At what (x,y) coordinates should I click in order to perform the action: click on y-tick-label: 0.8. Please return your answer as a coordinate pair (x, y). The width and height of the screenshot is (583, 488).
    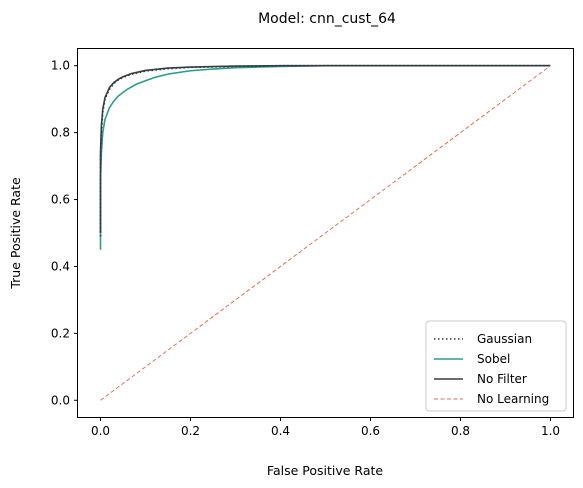
    Looking at the image, I should click on (60, 133).